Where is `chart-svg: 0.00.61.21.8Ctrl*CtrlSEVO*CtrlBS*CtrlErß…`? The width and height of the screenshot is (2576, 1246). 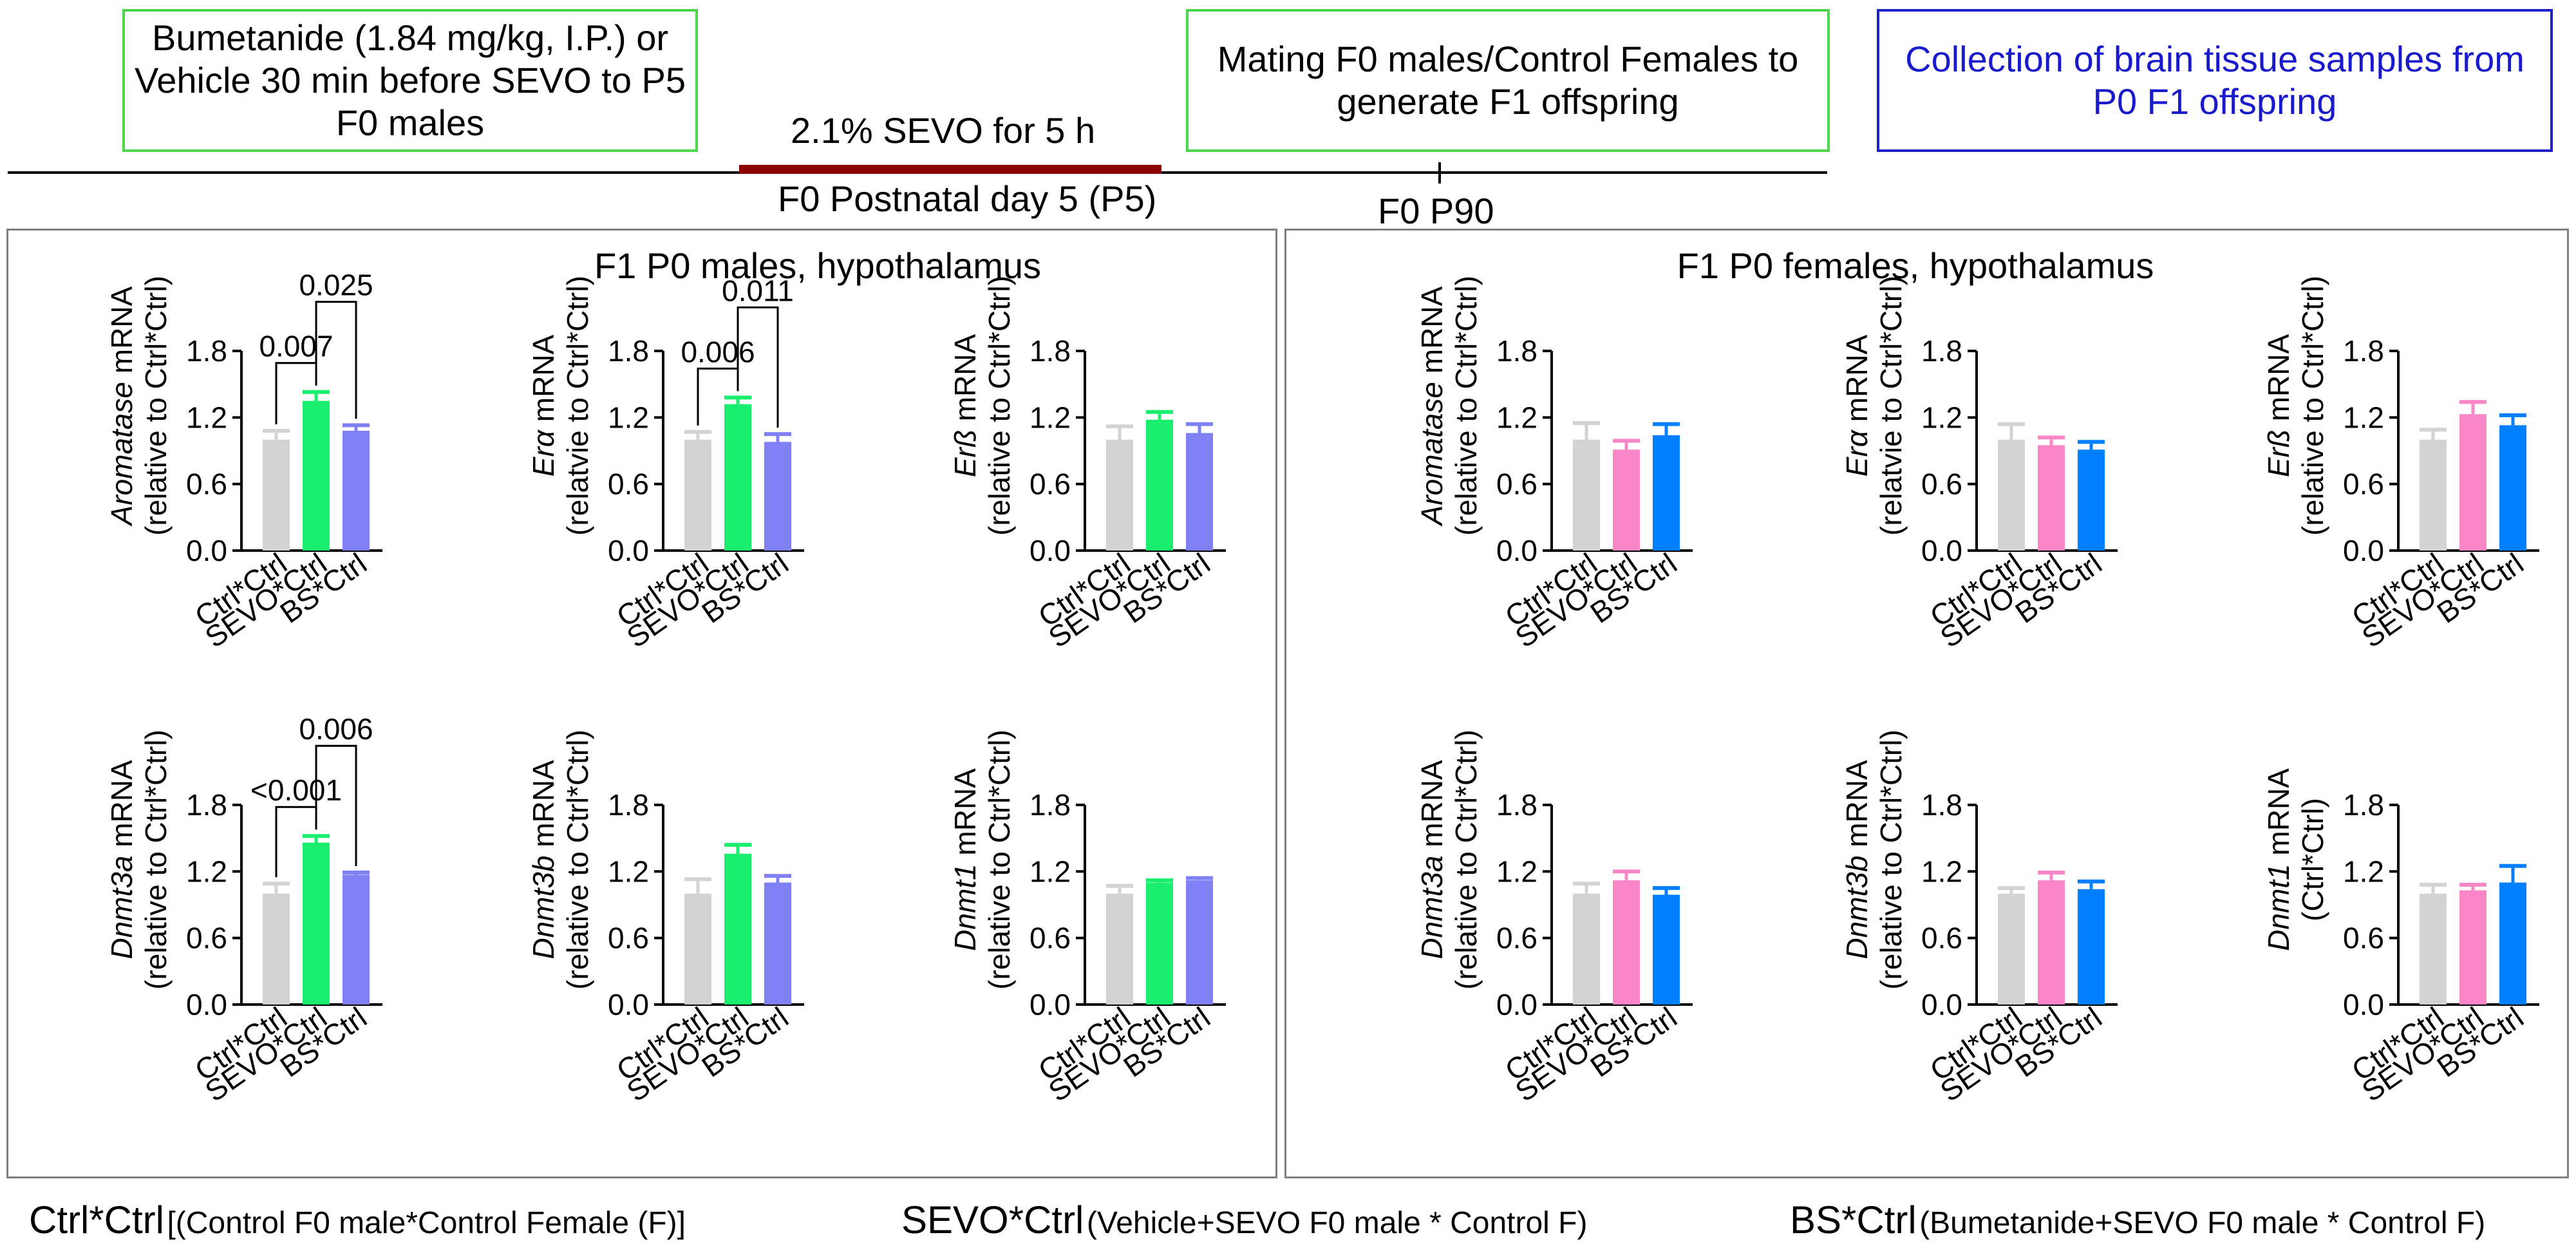 chart-svg: 0.00.61.21.8Ctrl*CtrlSEVO*CtrlBS*CtrlErß… is located at coordinates (2400, 465).